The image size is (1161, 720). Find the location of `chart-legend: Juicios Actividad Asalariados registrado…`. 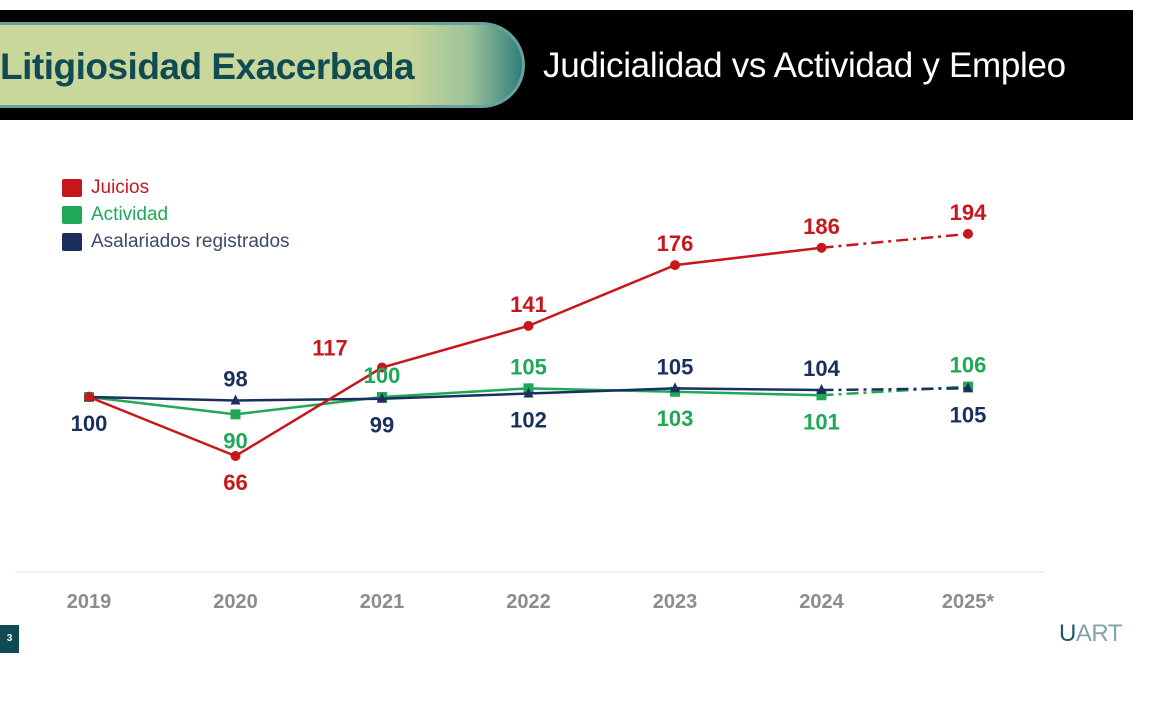

chart-legend: Juicios Actividad Asalariados registrado… is located at coordinates (176, 214).